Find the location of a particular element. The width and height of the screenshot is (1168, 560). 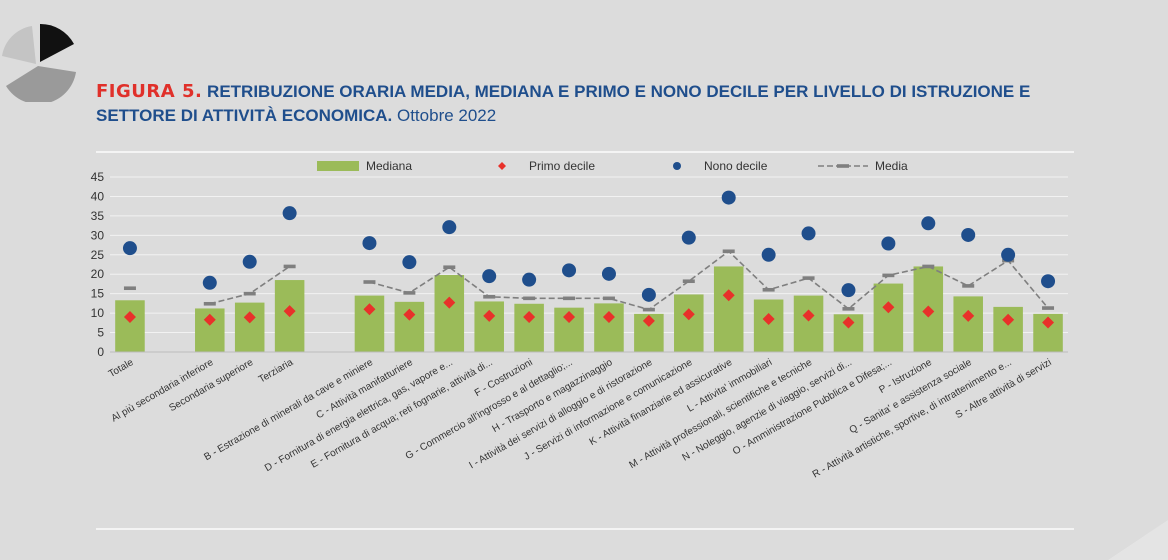

y-tick-label: 0 is located at coordinates (100, 352).